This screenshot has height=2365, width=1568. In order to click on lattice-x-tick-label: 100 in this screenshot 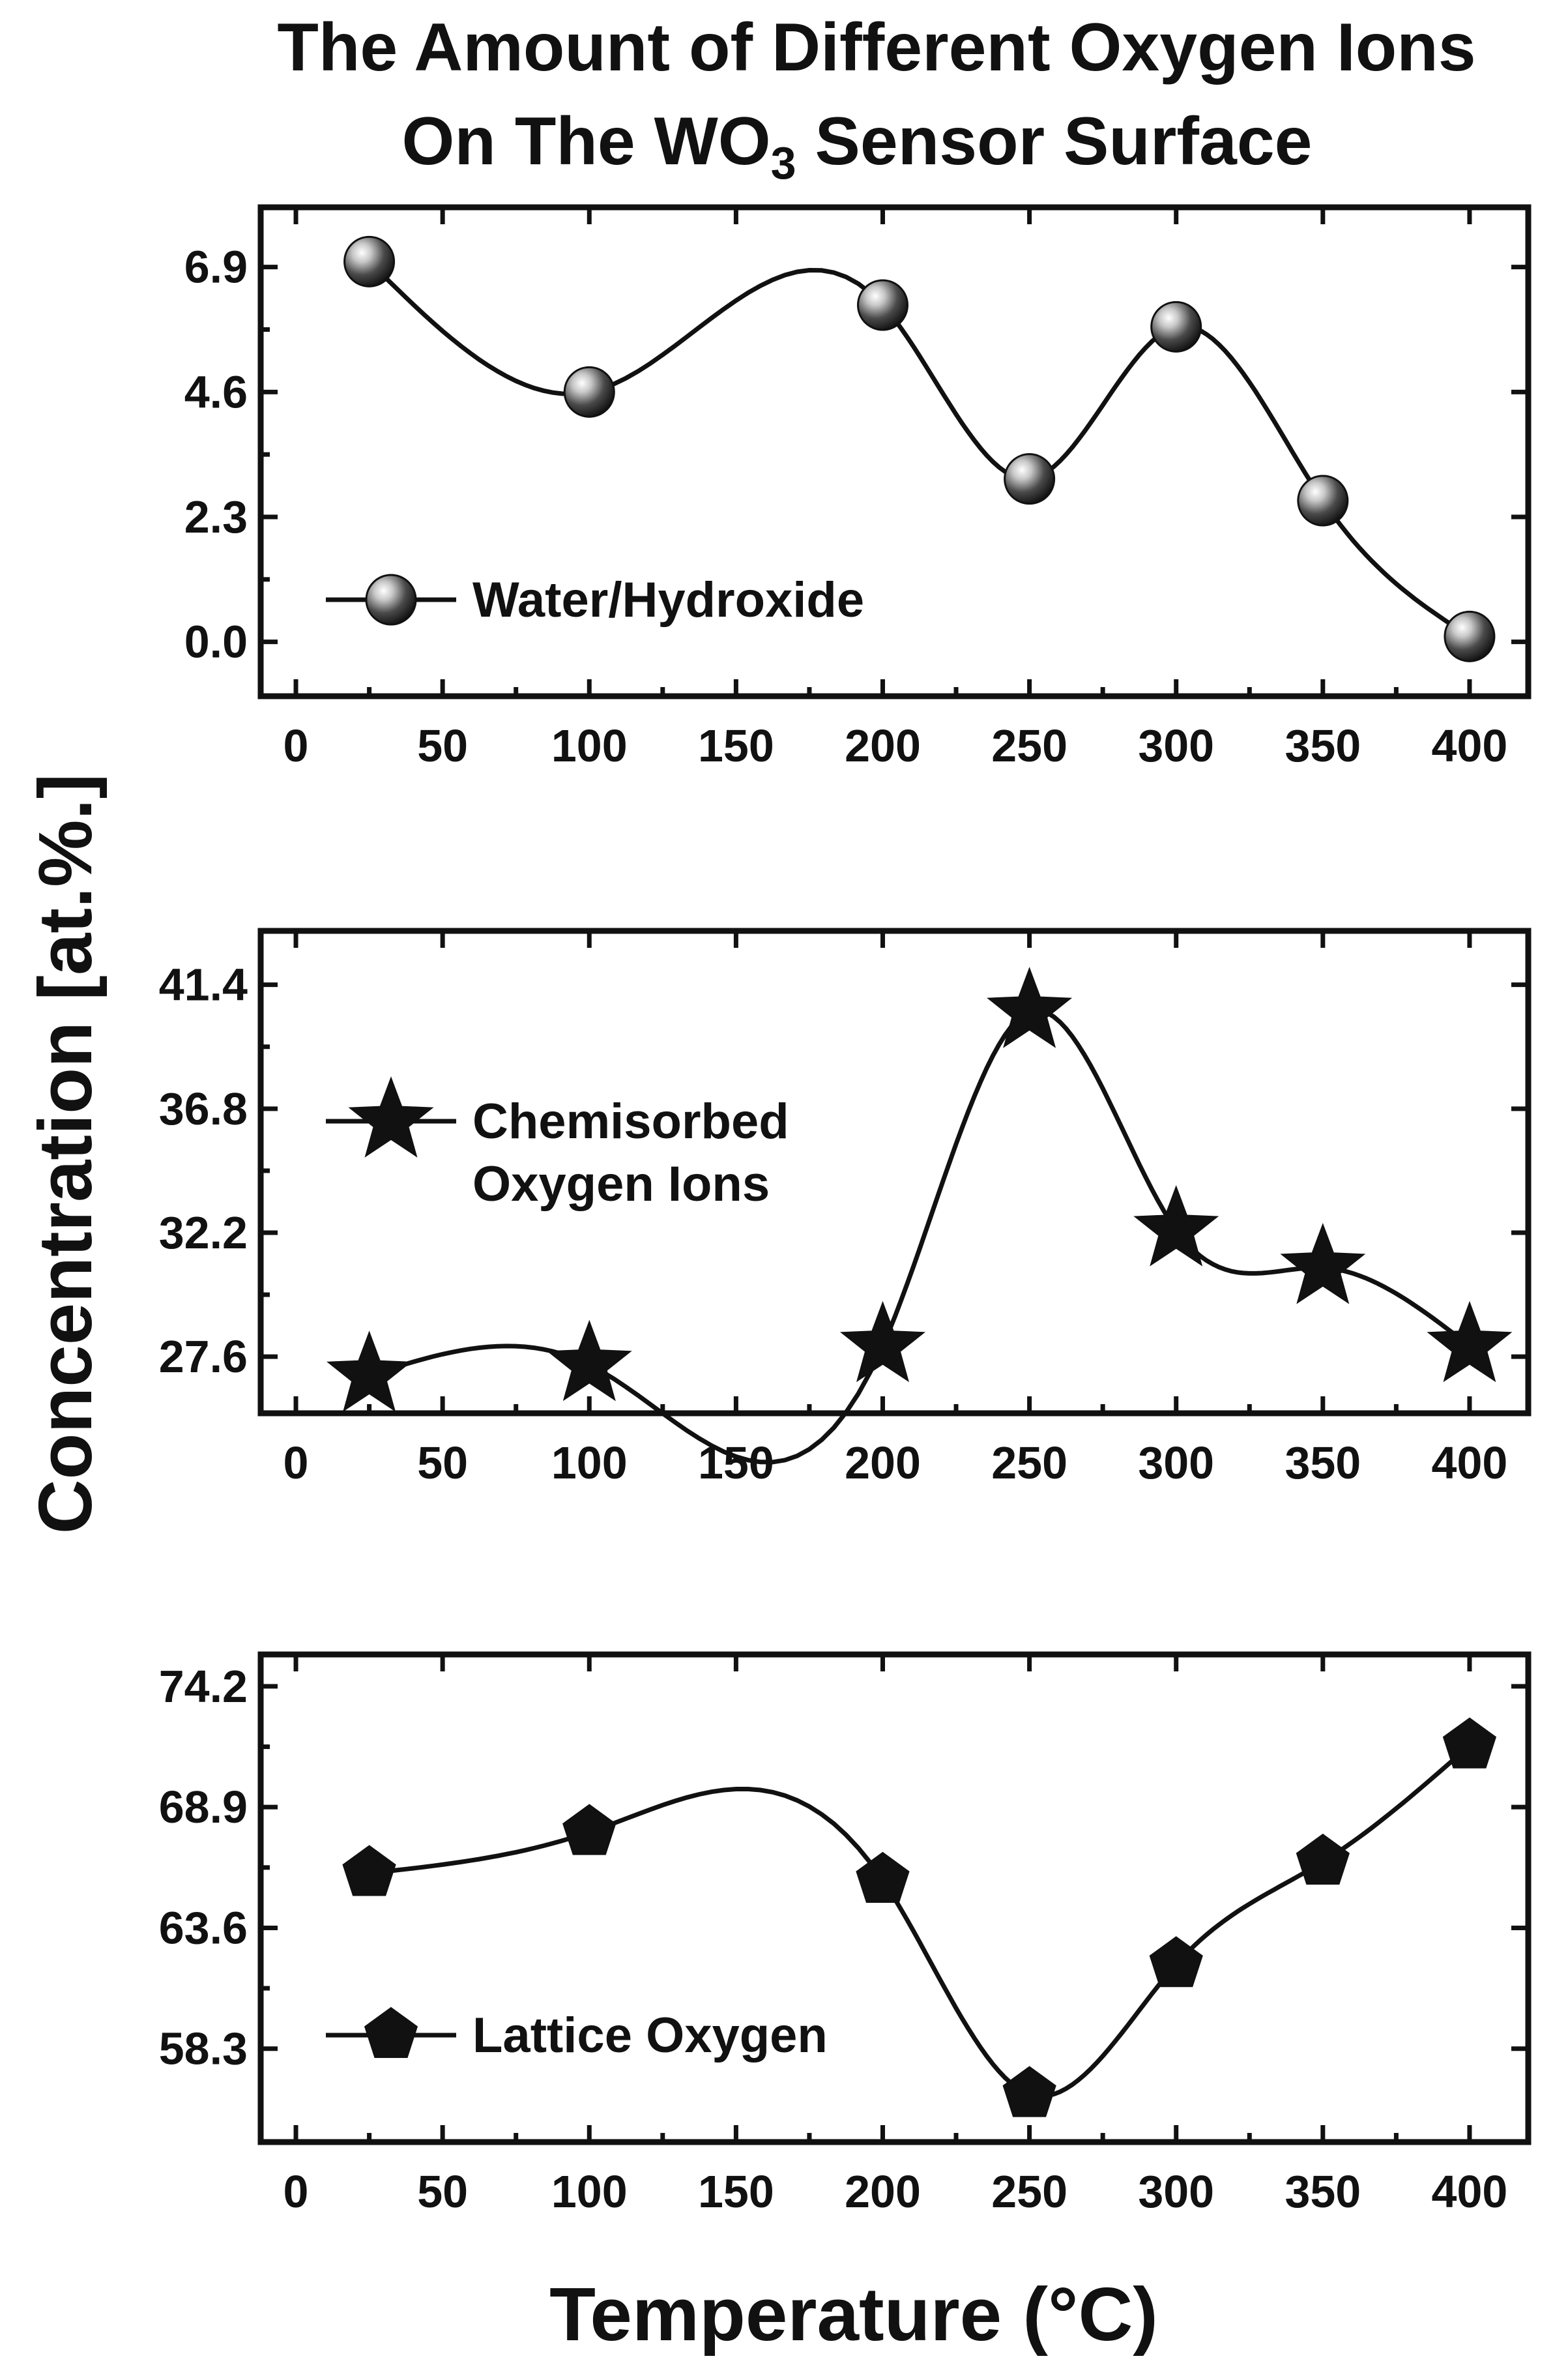, I will do `click(589, 2191)`.